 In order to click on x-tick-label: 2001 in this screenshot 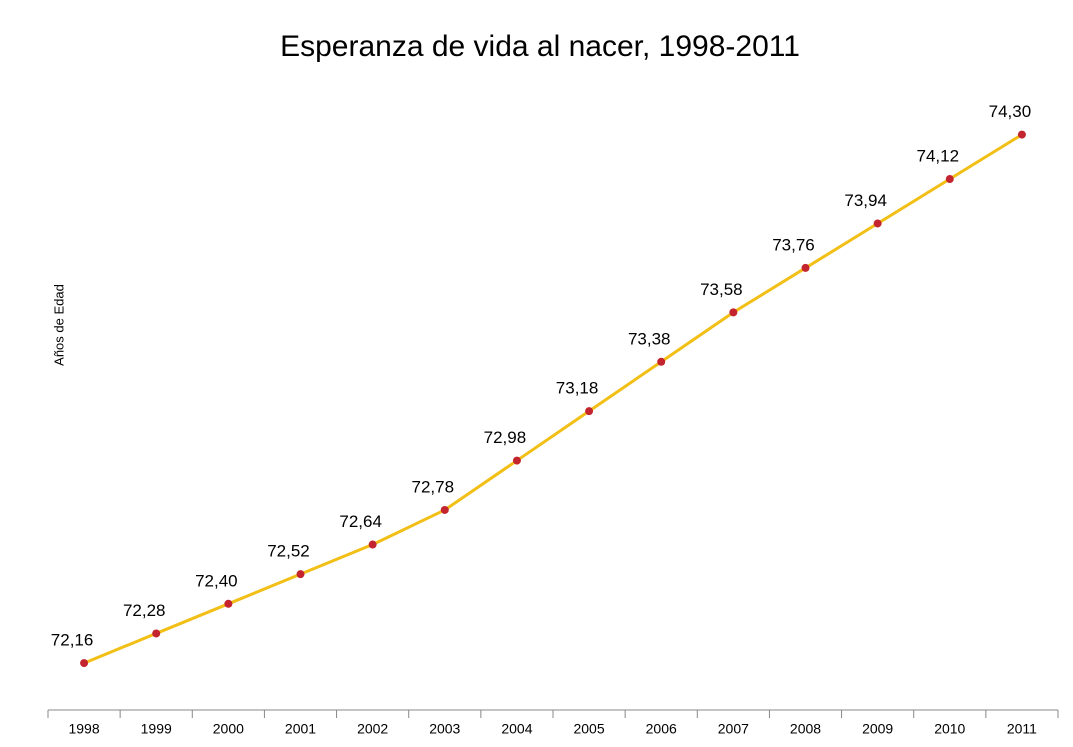, I will do `click(300, 729)`.